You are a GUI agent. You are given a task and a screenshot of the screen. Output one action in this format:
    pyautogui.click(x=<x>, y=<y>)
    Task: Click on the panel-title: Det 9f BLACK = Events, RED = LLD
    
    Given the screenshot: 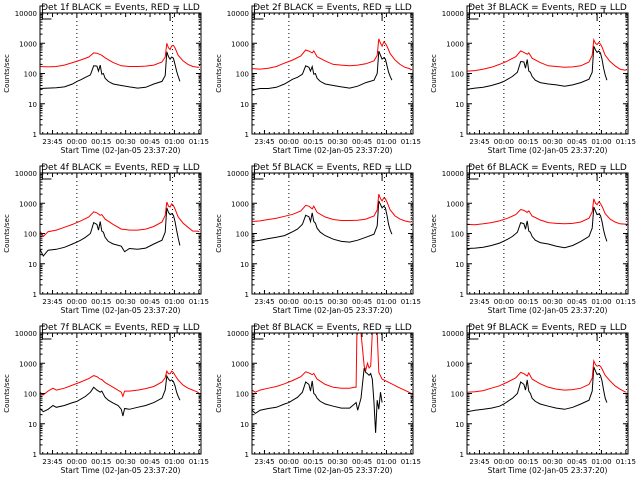 What is the action you would take?
    pyautogui.click(x=547, y=328)
    